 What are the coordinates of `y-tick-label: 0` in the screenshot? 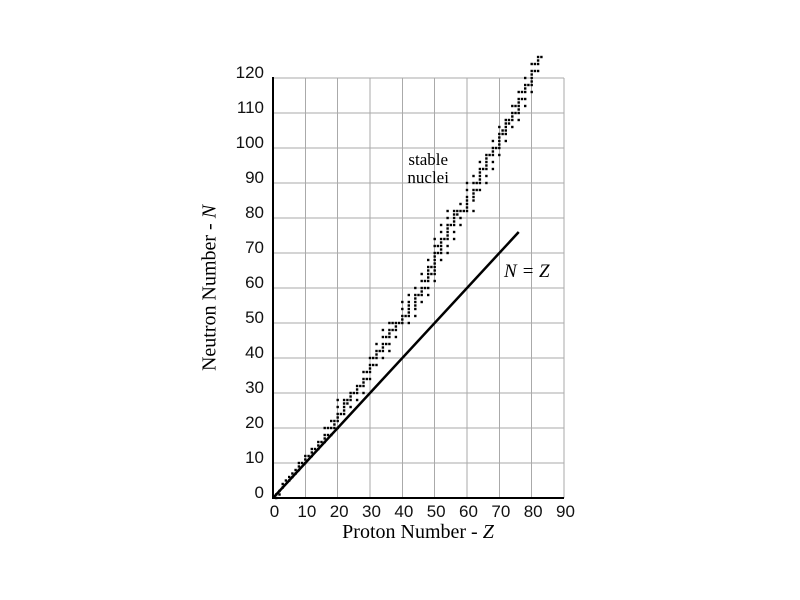 It's located at (259, 492).